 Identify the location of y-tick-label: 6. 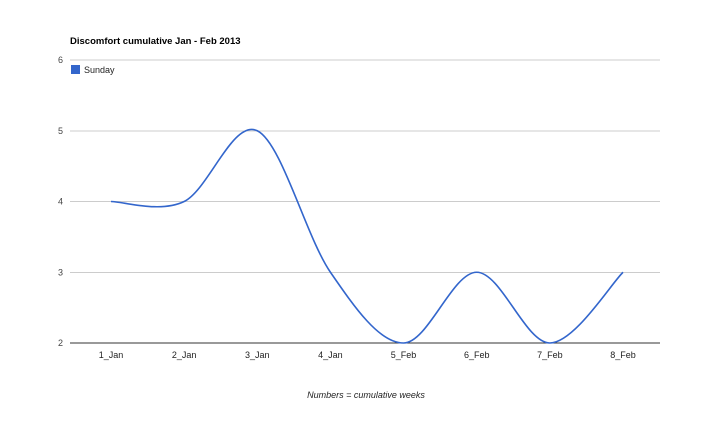
(60, 60).